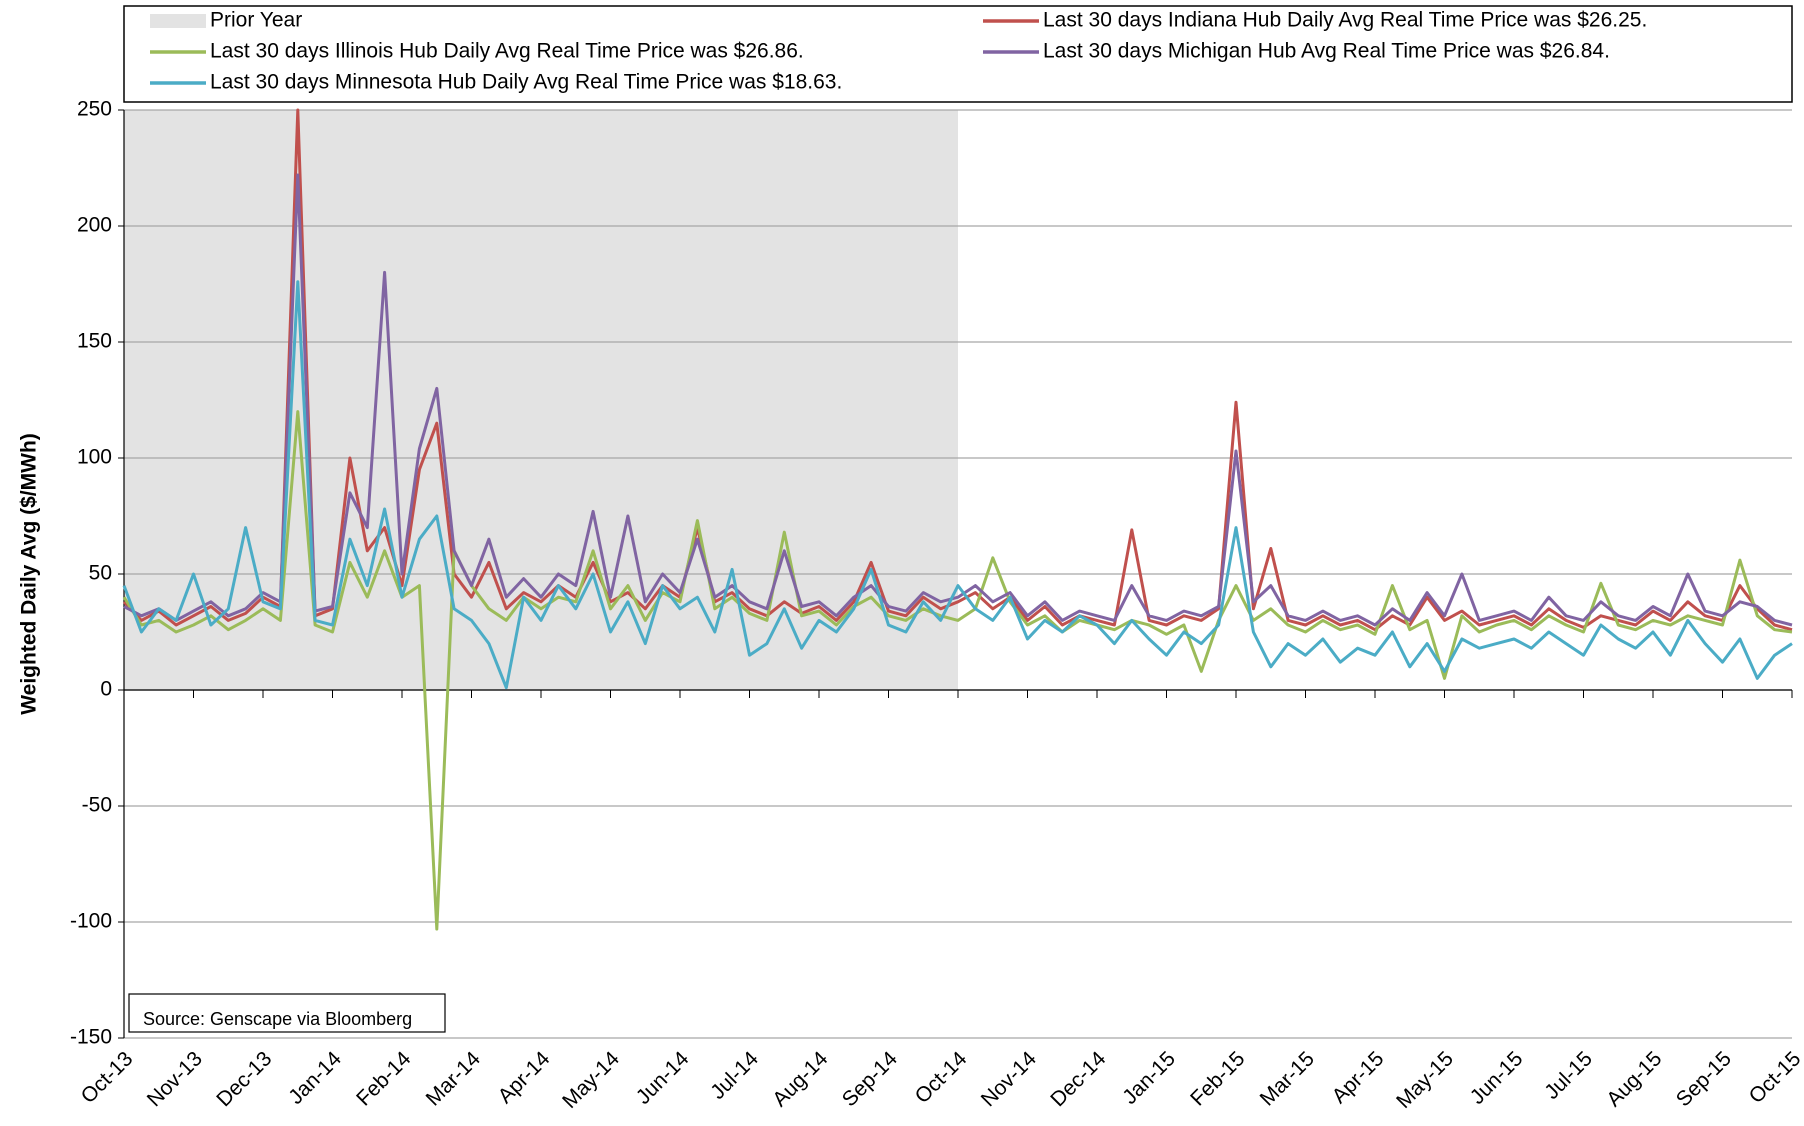 This screenshot has height=1126, width=1804. Describe the element at coordinates (1287, 1078) in the screenshot. I see `x-tick-label: Mar-15` at that location.